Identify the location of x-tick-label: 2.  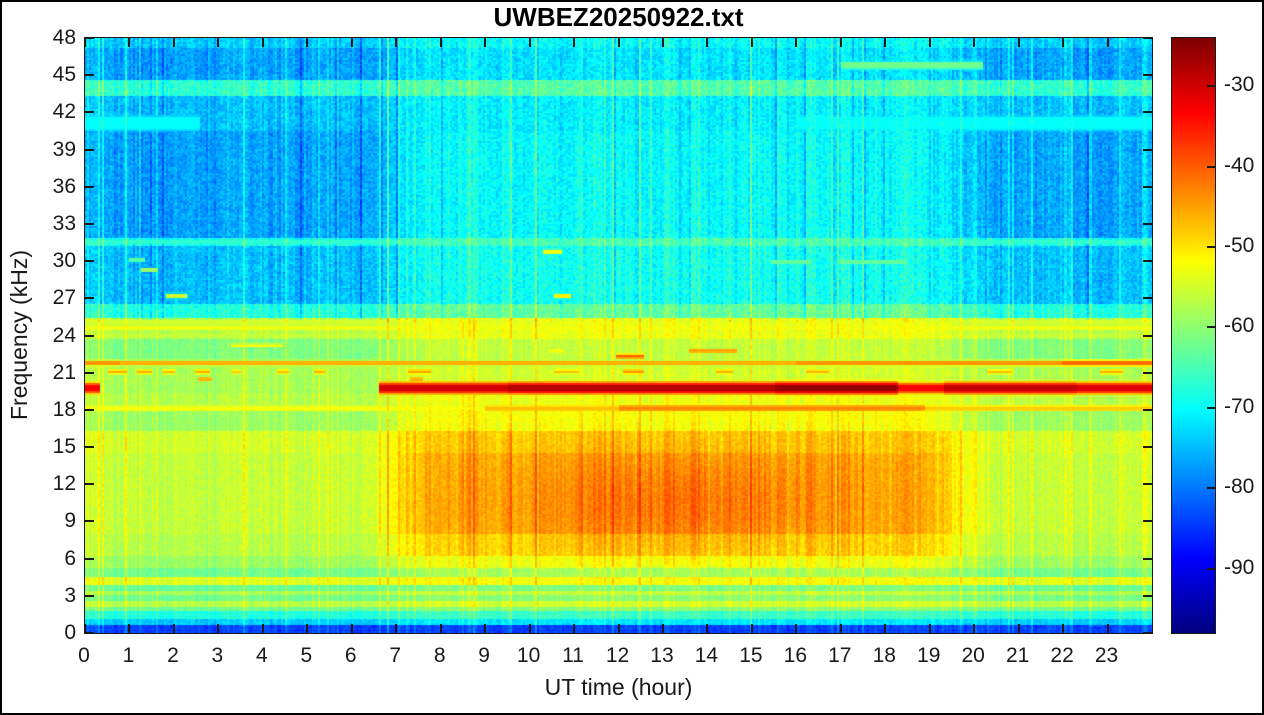
(173, 655).